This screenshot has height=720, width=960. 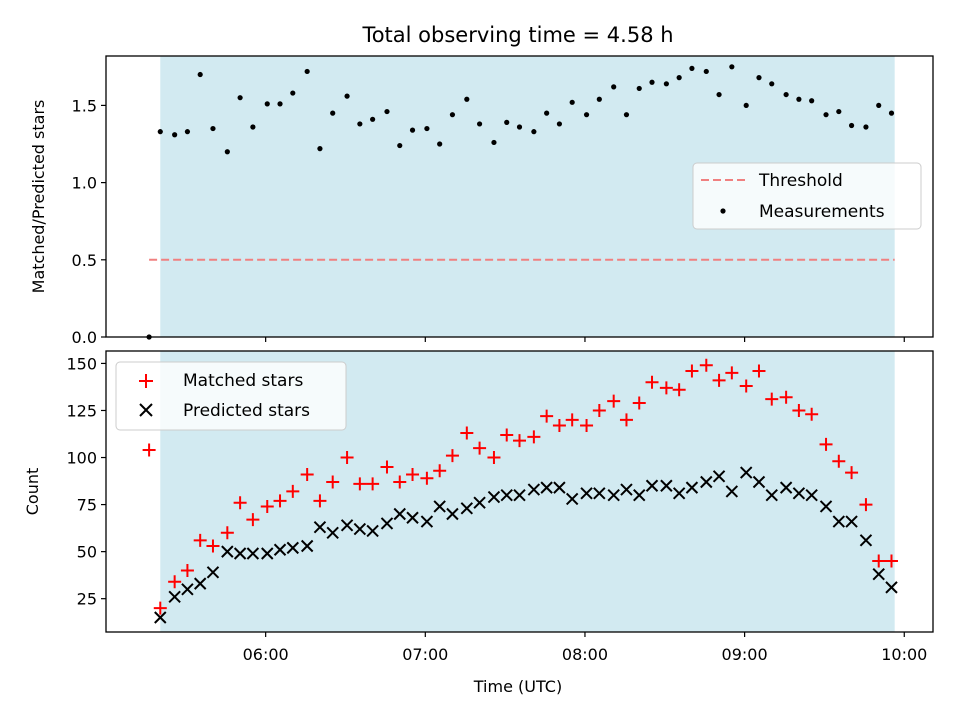 I want to click on legend-item-matched: Matched stars, so click(x=243, y=381).